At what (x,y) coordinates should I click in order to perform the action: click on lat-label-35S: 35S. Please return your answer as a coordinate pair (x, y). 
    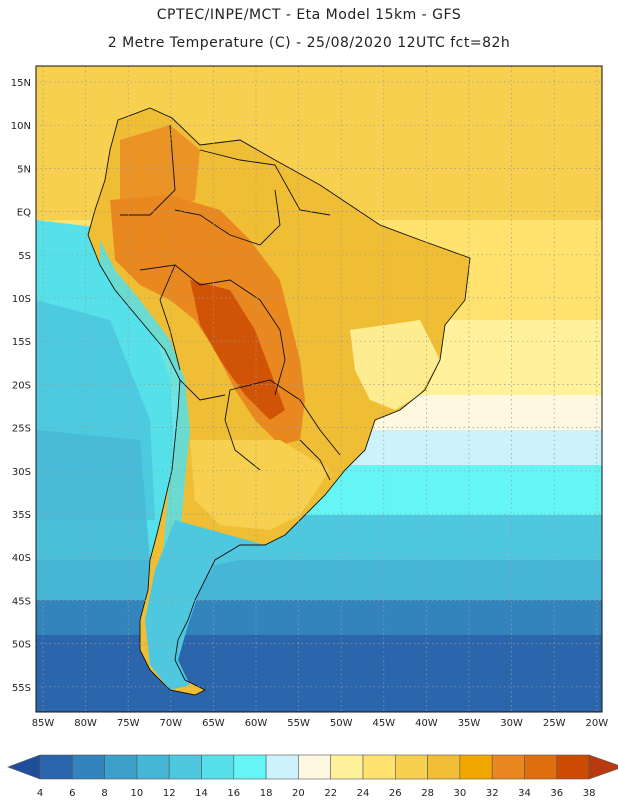
    Looking at the image, I should click on (21, 515).